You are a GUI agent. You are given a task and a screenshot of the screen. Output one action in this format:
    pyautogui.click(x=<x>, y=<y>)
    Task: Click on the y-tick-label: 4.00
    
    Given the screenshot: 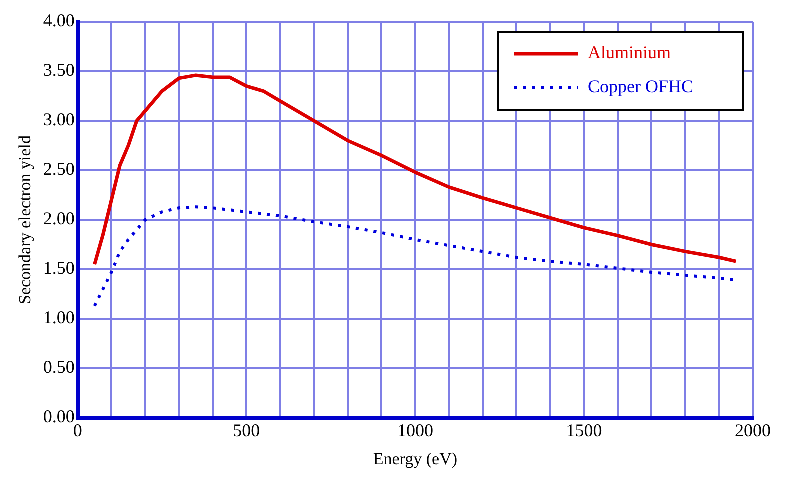 What is the action you would take?
    pyautogui.click(x=59, y=20)
    